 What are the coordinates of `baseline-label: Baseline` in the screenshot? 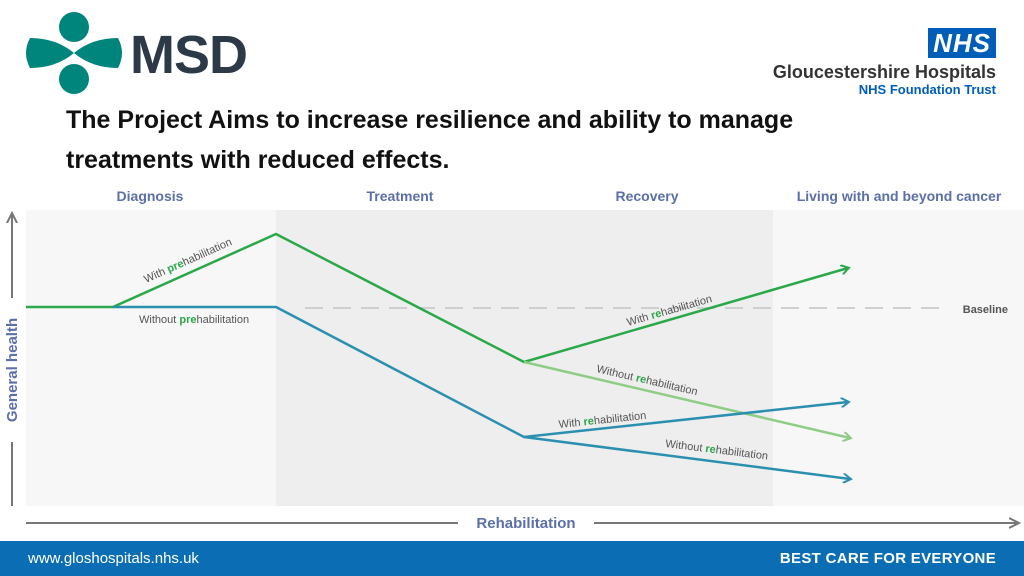 It's located at (985, 310).